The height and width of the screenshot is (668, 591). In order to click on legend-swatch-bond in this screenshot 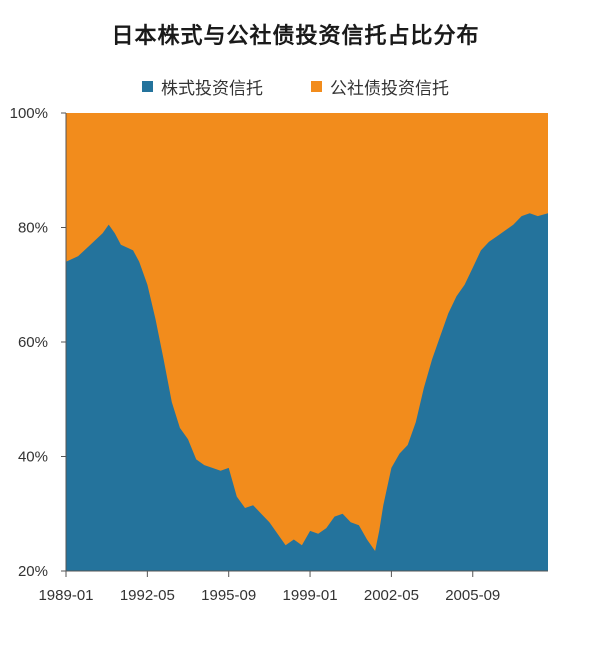, I will do `click(316, 86)`.